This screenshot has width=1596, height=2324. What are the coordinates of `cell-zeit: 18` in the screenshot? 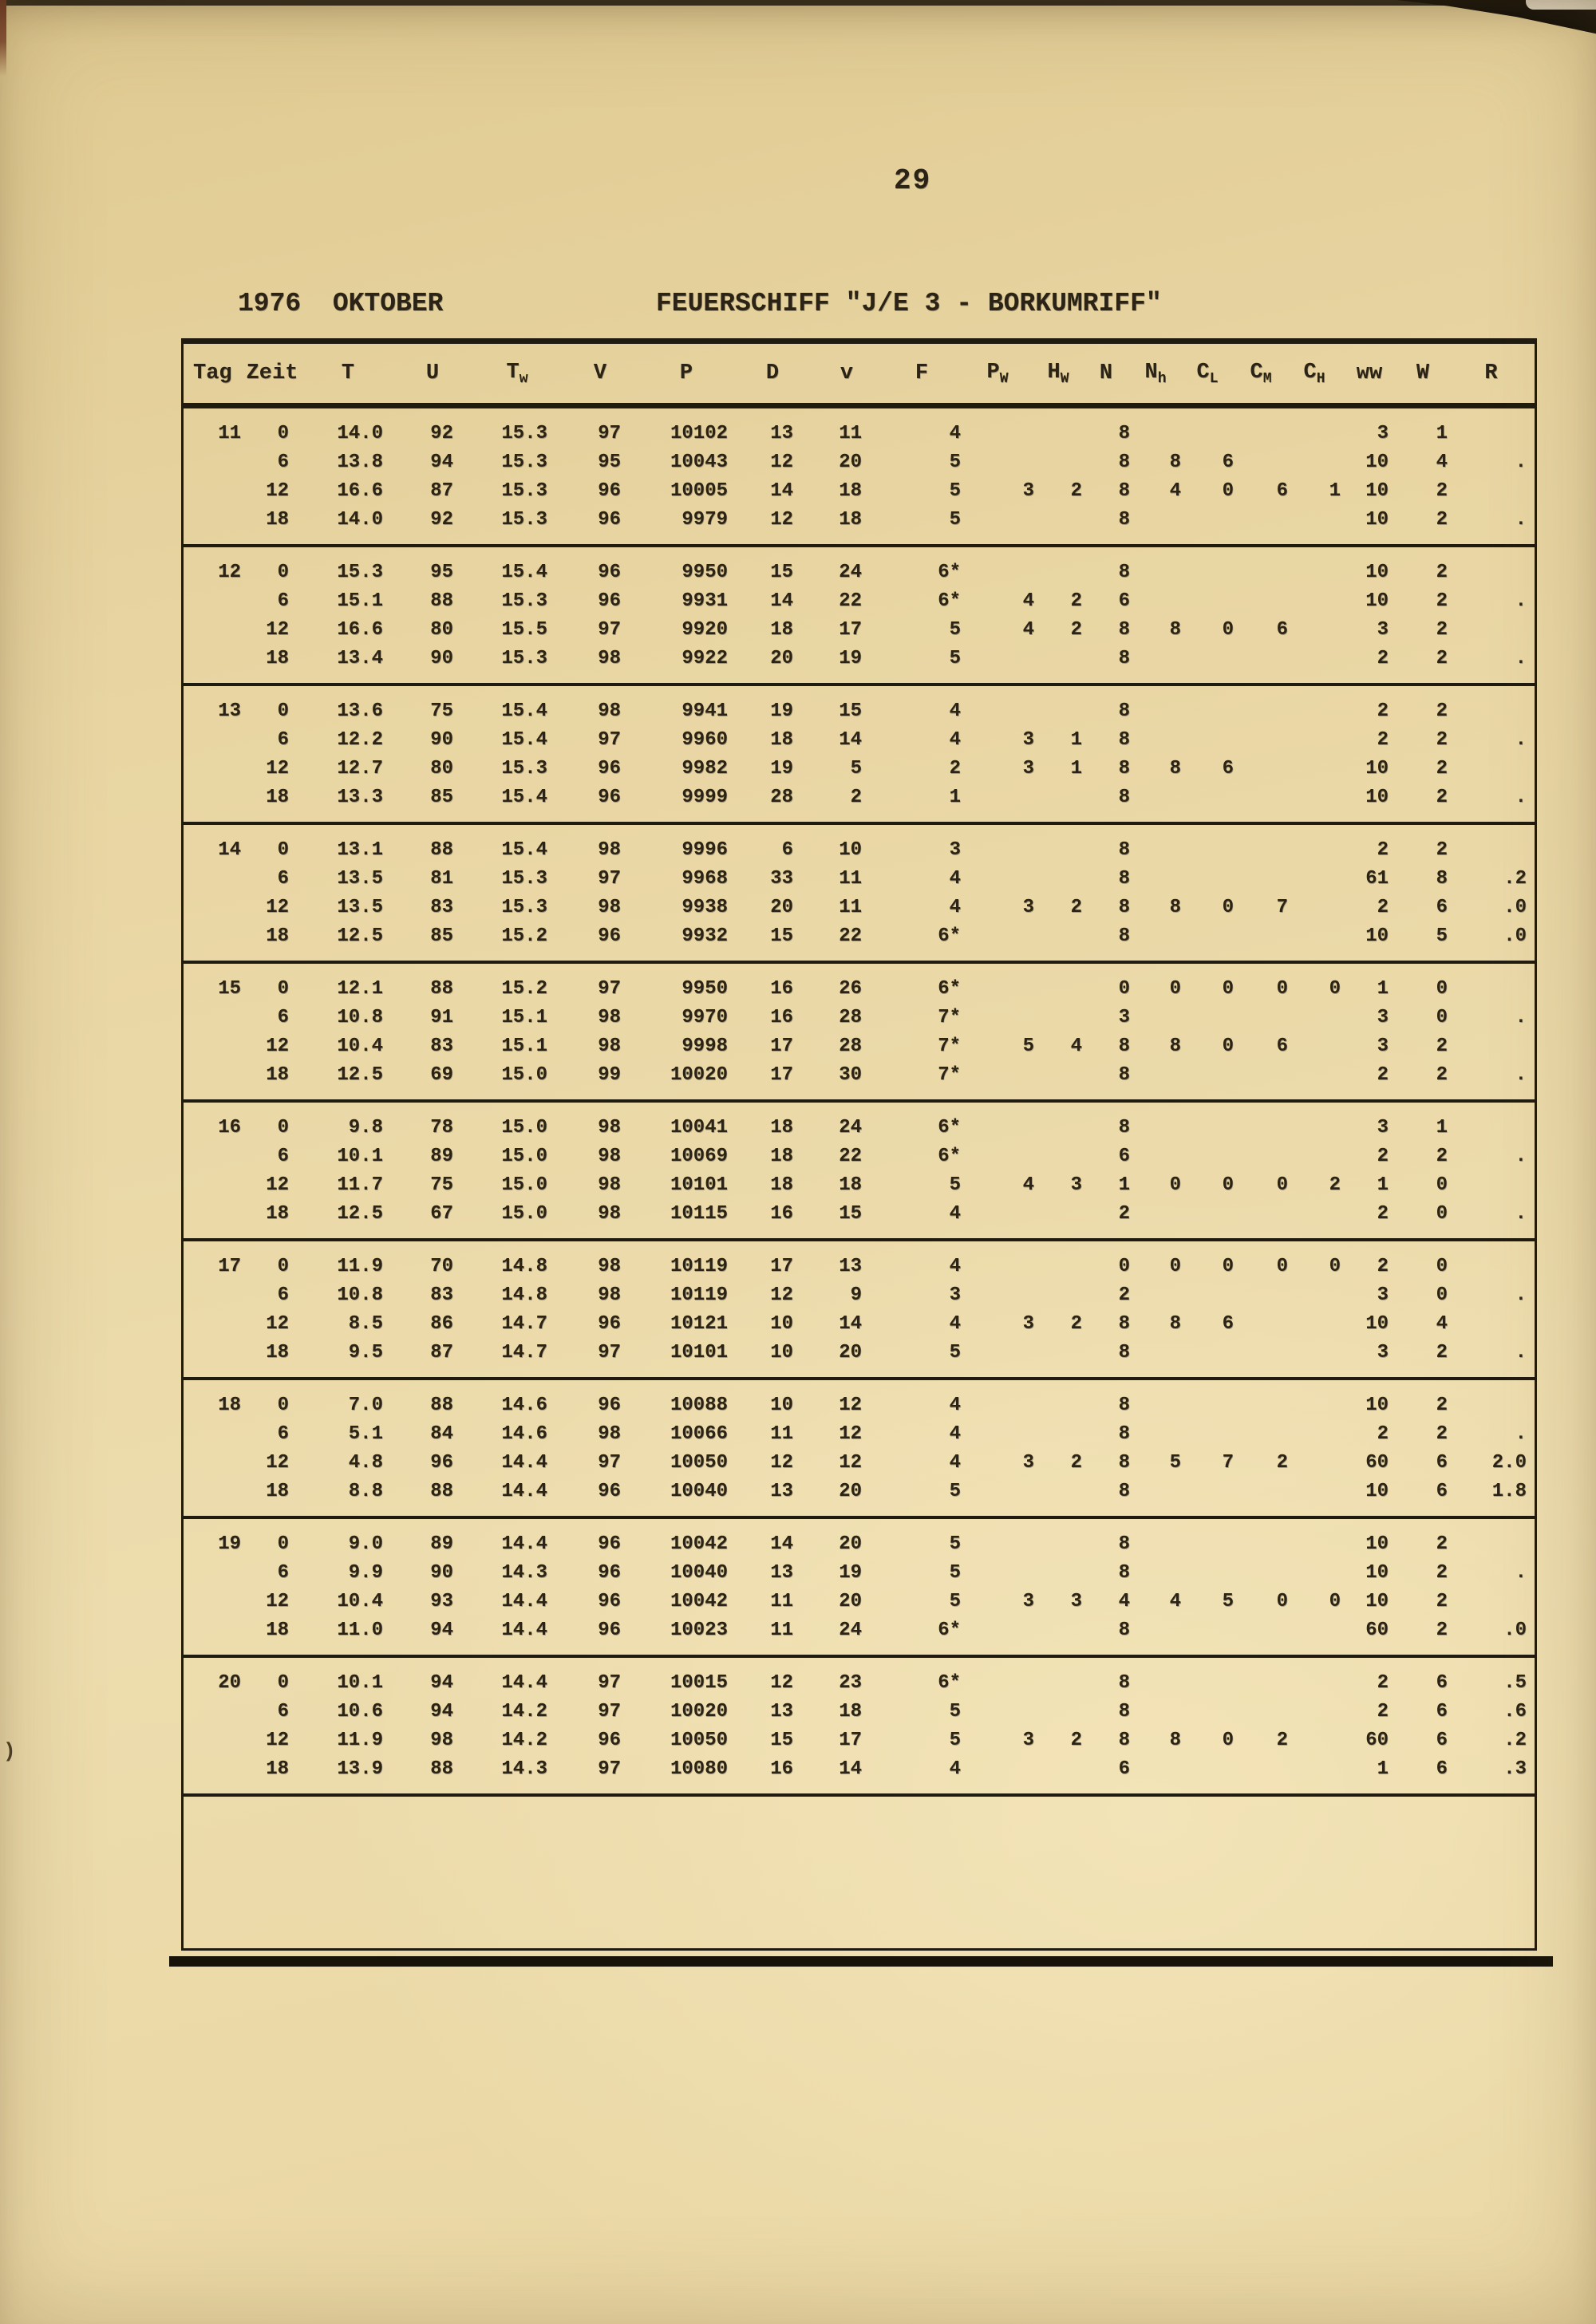 It's located at (277, 1769).